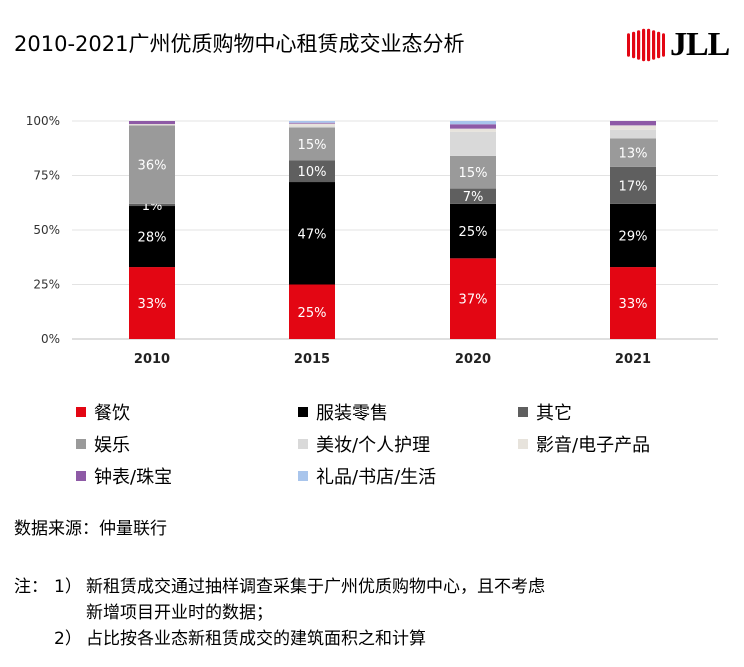 This screenshot has height=667, width=744. I want to click on legend-item-entertainment: 娱乐, so click(103, 444).